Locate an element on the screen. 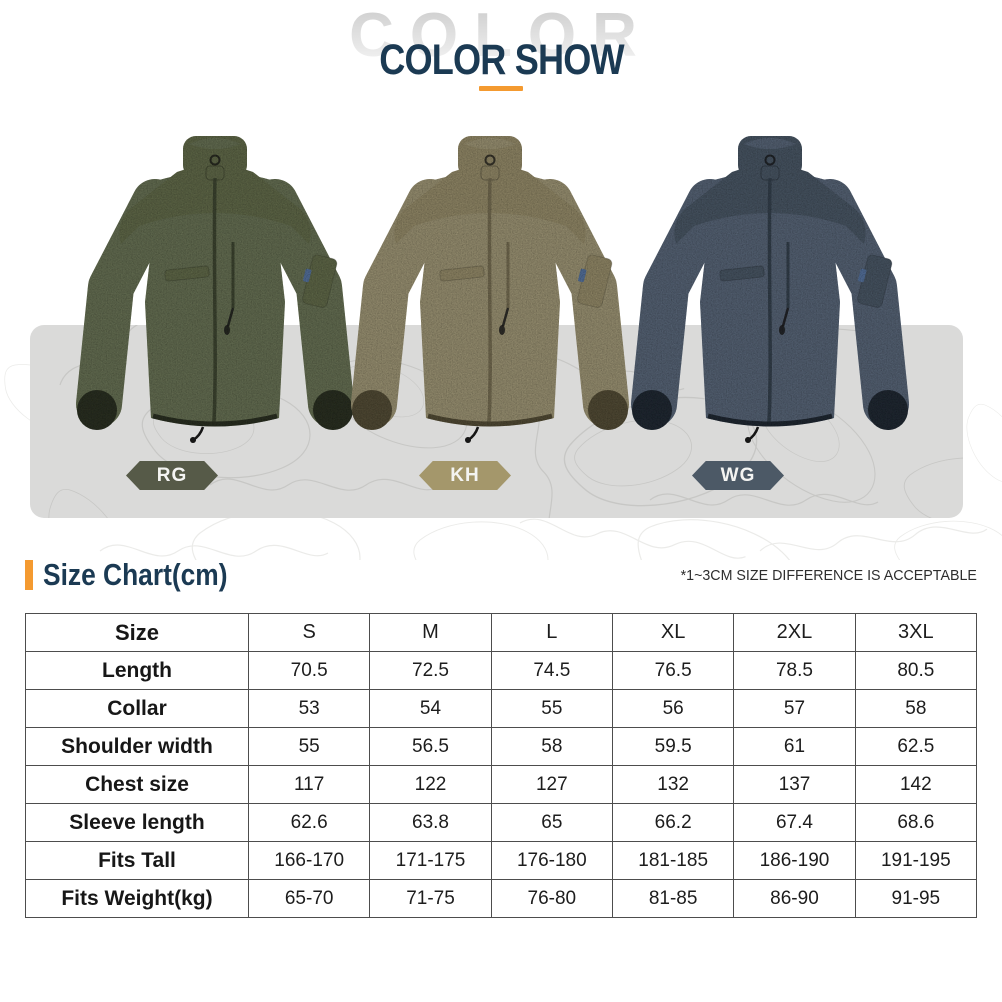 The height and width of the screenshot is (1002, 1002). heading-accent-bar is located at coordinates (29, 575).